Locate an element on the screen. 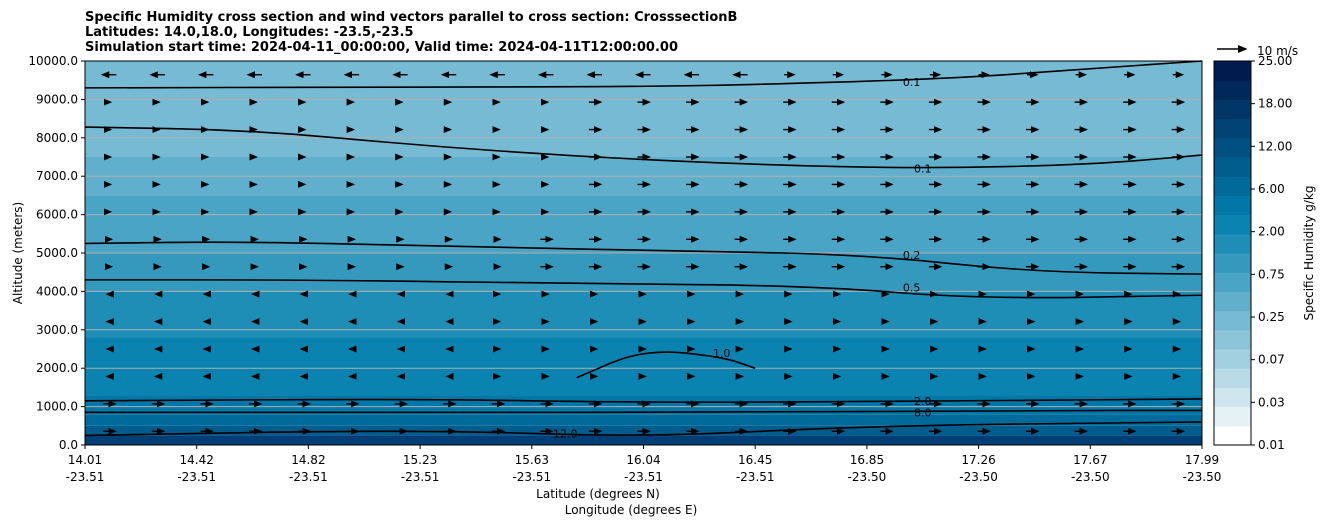  contour-label-4: 1.0 is located at coordinates (722, 353).